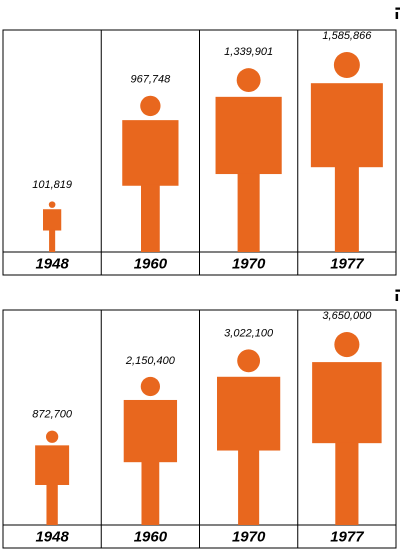  I want to click on value-label: 1,585,866, so click(347, 36).